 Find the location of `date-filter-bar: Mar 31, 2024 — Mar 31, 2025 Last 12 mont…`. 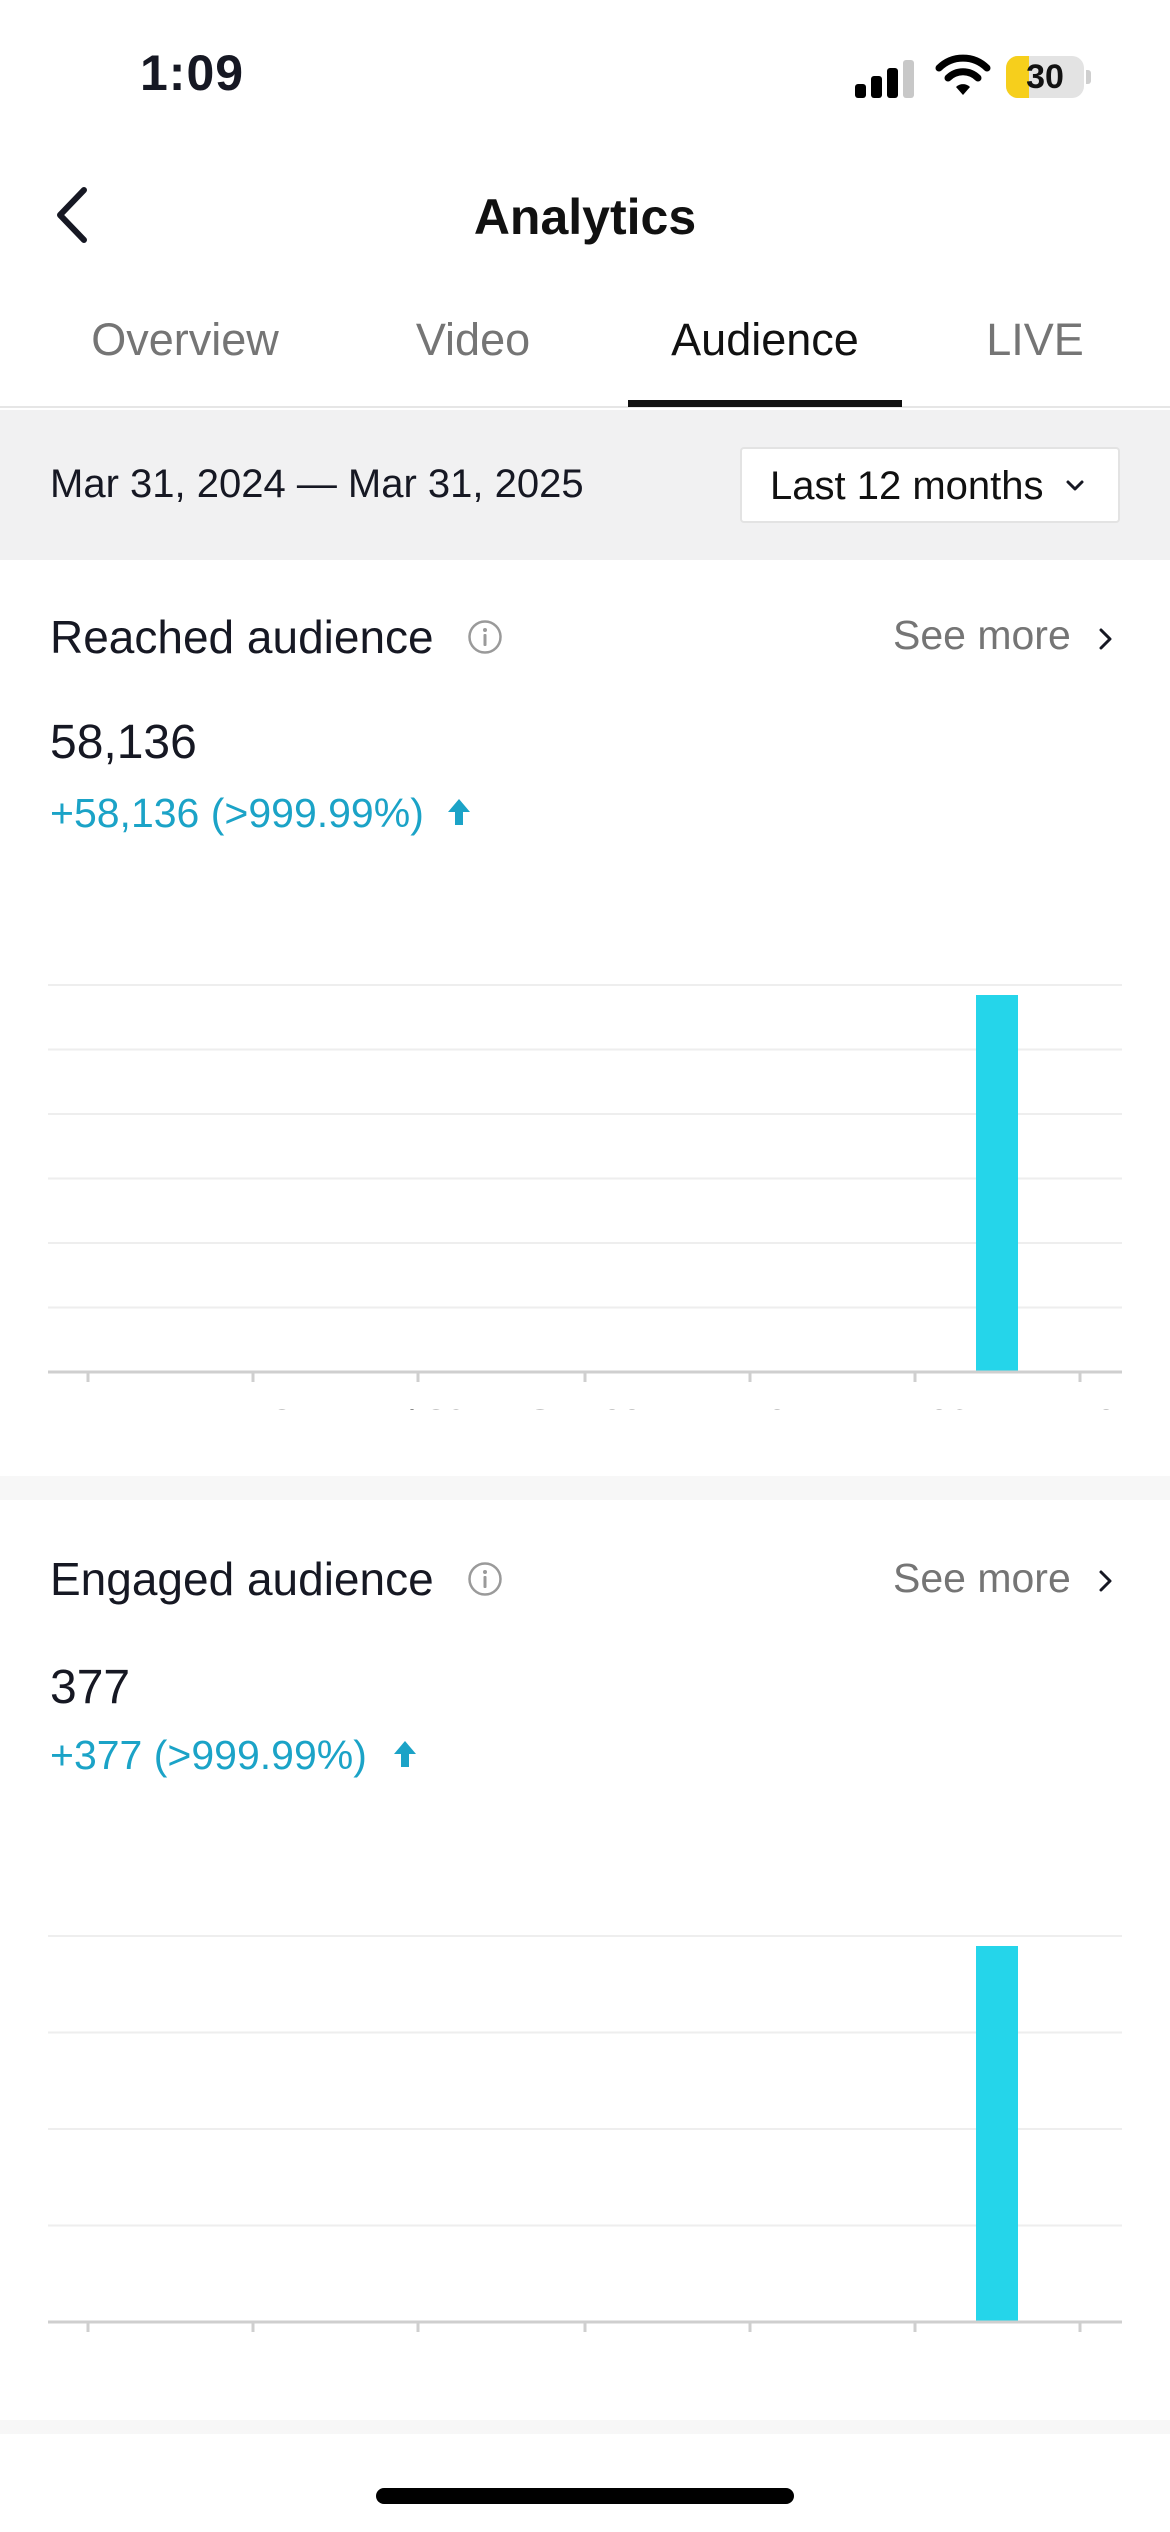

date-filter-bar: Mar 31, 2024 — Mar 31, 2025 Last 12 mont… is located at coordinates (585, 485).